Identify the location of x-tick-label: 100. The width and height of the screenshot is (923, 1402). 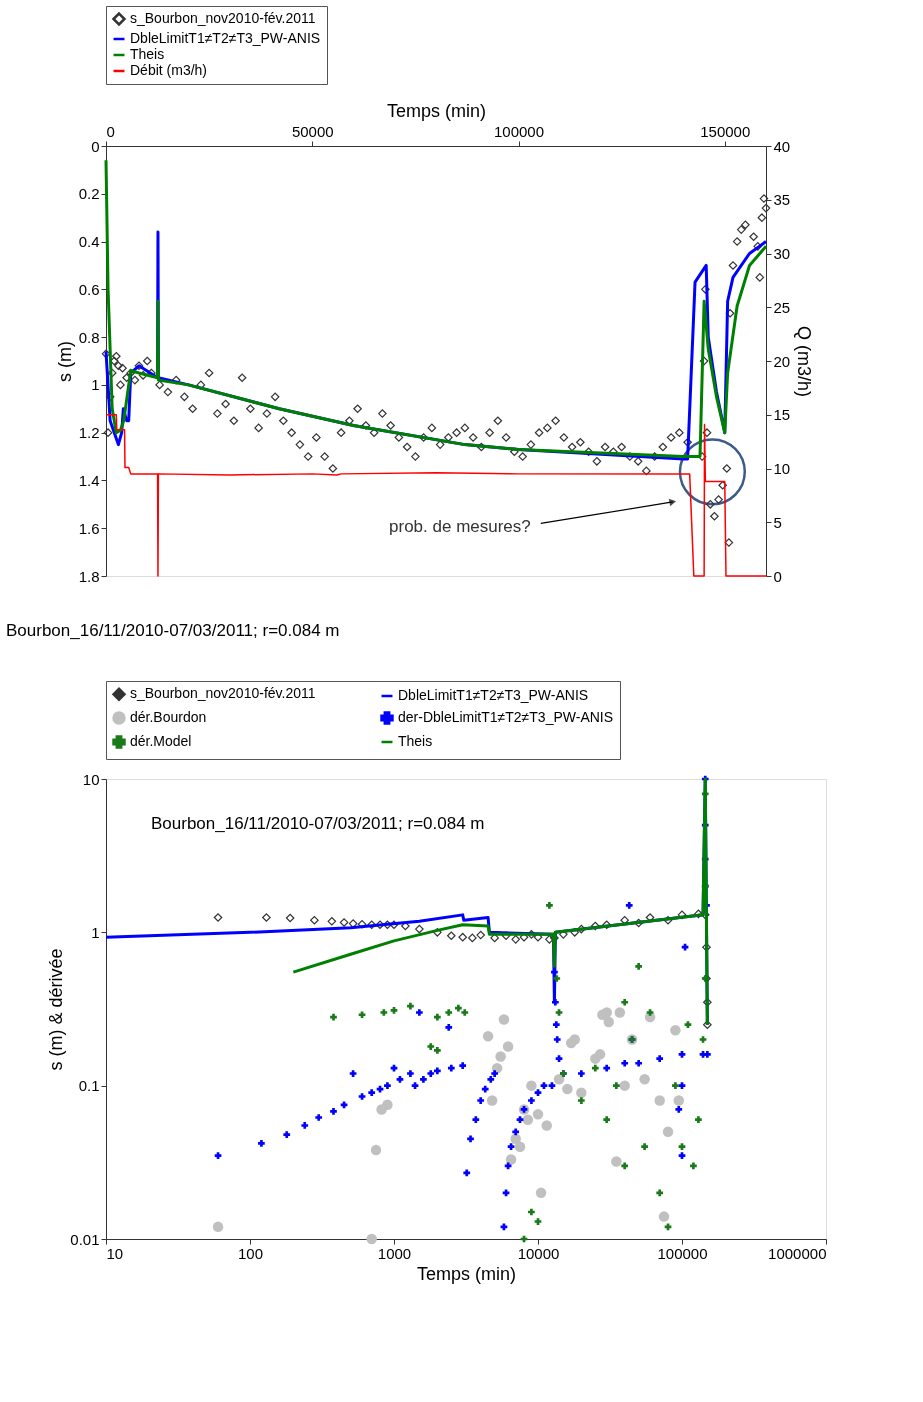
(250, 1253).